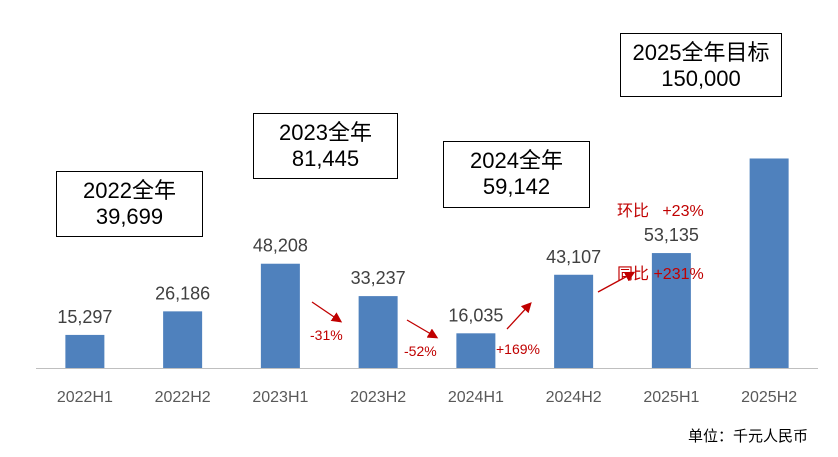 The width and height of the screenshot is (838, 457). I want to click on tick-label-2022H1: 2022H1, so click(85, 397).